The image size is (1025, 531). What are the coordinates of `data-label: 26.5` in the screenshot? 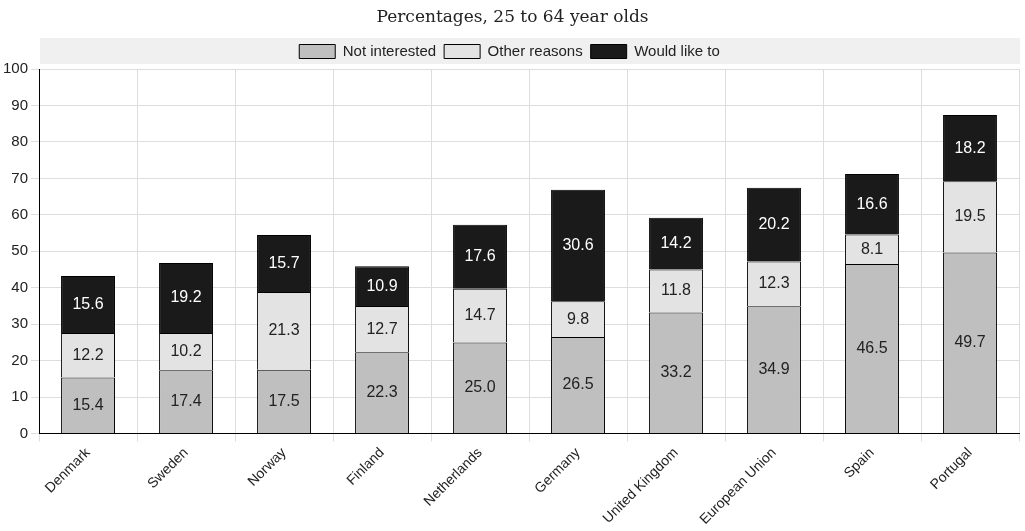 It's located at (578, 384).